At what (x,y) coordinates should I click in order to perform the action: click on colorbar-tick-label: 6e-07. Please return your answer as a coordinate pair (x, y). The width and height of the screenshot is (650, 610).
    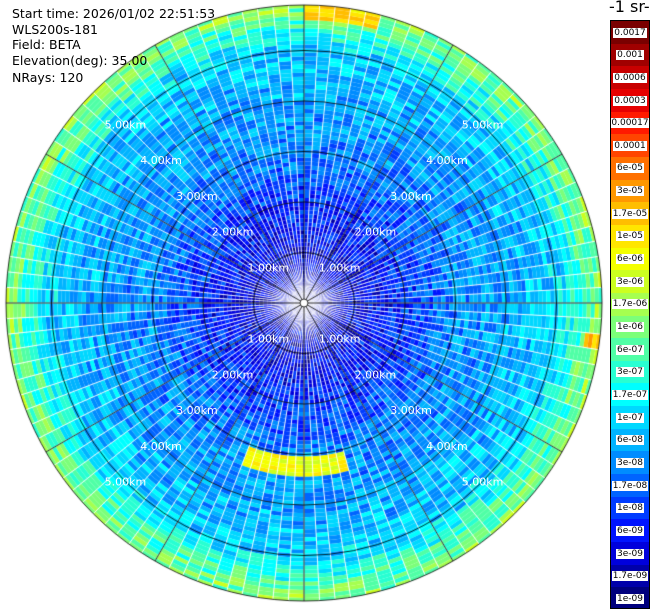
    Looking at the image, I should click on (630, 349).